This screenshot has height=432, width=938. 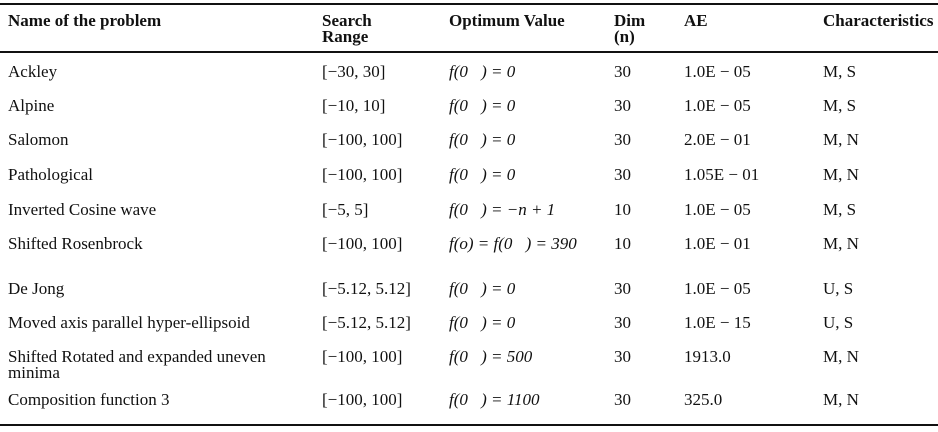 What do you see at coordinates (717, 322) in the screenshot?
I see `cell-ae: 1.0E − 15` at bounding box center [717, 322].